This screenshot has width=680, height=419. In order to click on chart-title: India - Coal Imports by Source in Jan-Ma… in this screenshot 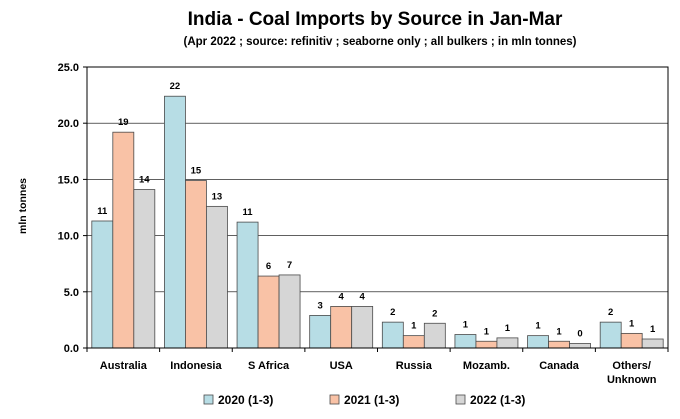, I will do `click(375, 19)`.